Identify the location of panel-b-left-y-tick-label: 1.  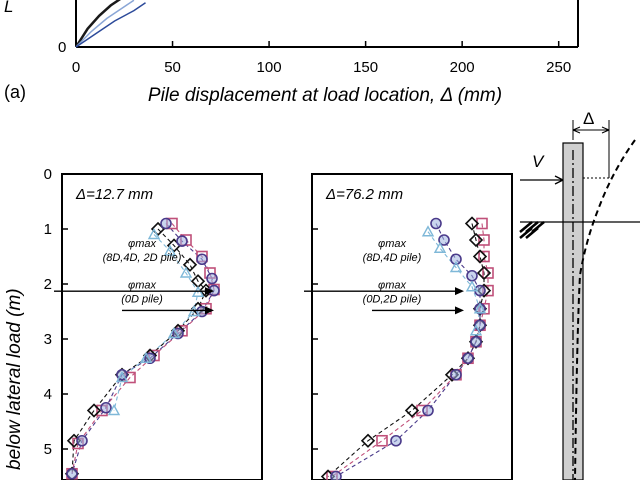
(48, 229).